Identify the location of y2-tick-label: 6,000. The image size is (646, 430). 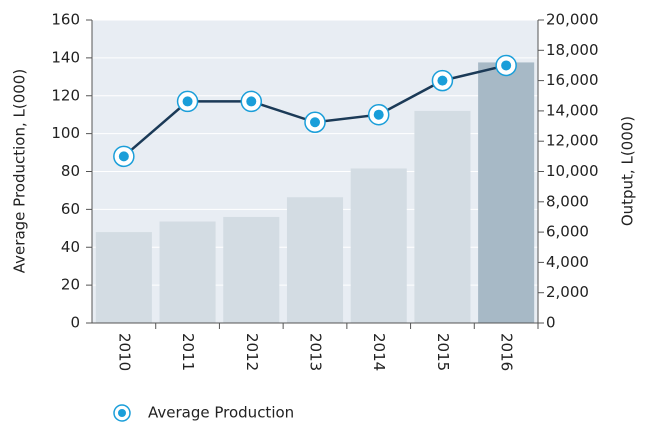
(567, 232).